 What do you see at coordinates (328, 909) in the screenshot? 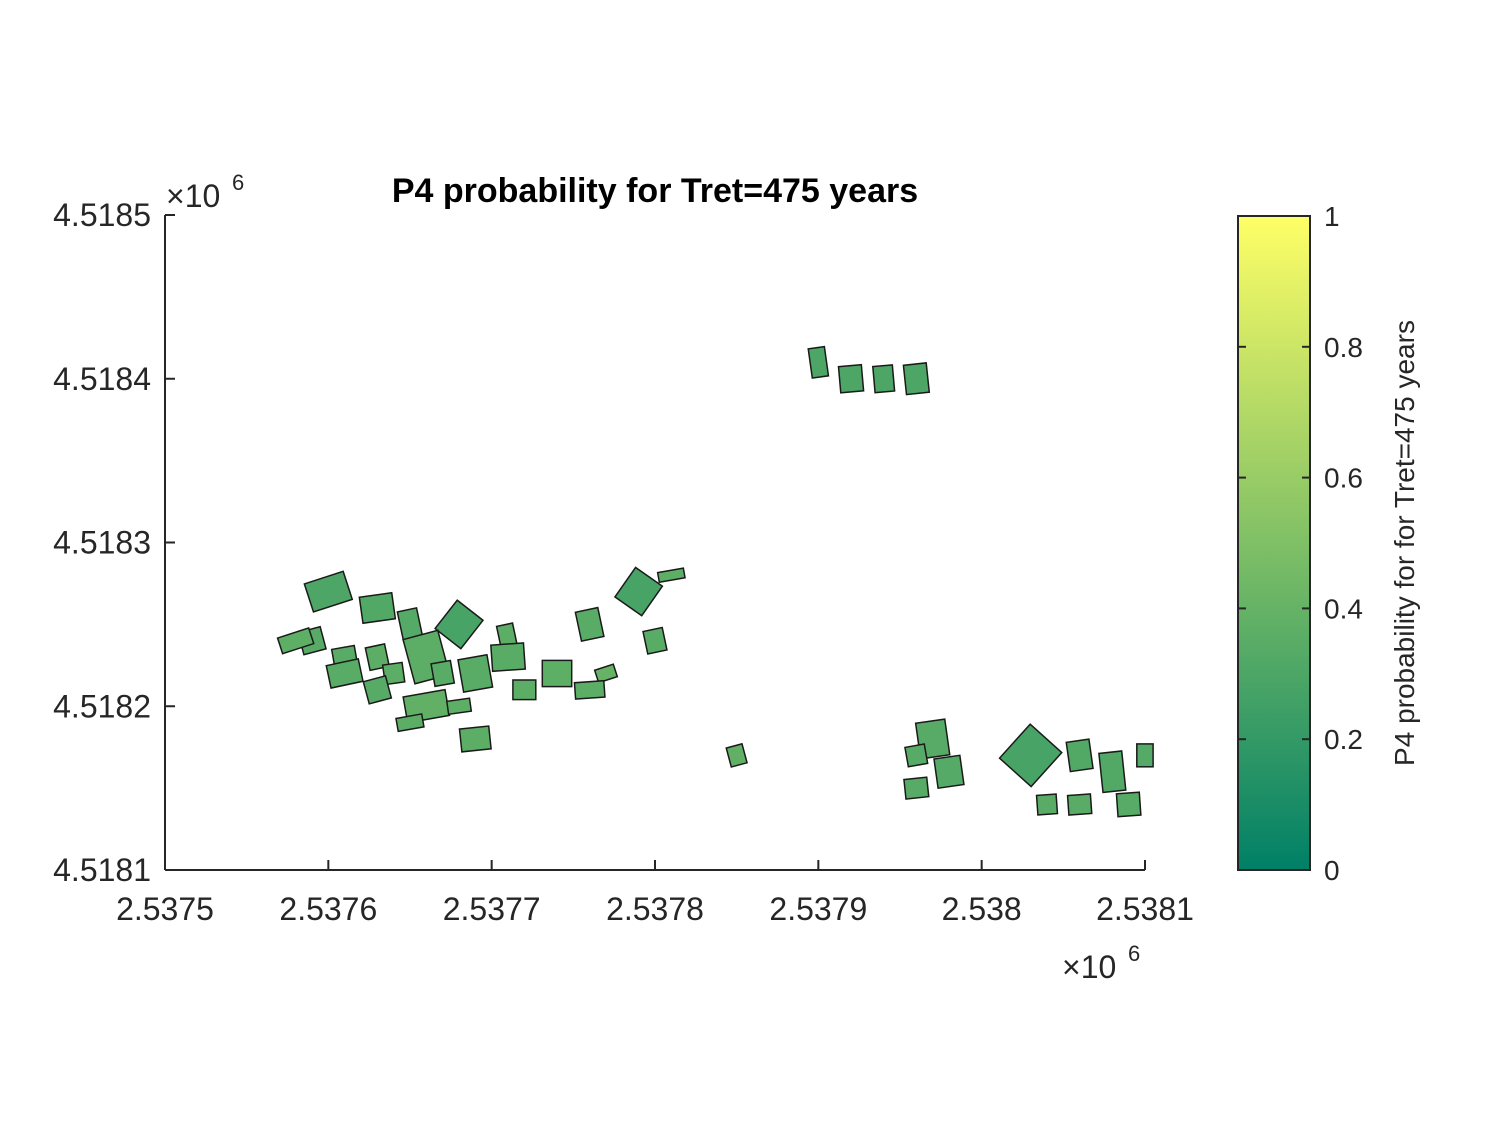
I see `x-tick-label: 2.5376` at bounding box center [328, 909].